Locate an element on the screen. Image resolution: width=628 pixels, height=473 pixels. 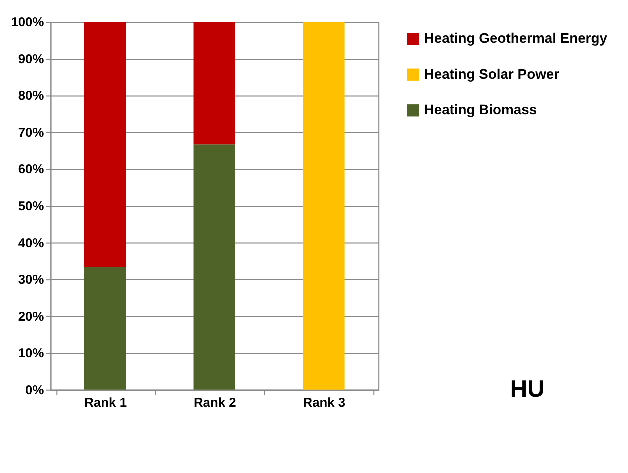
y-tick-label: 0% is located at coordinates (35, 390).